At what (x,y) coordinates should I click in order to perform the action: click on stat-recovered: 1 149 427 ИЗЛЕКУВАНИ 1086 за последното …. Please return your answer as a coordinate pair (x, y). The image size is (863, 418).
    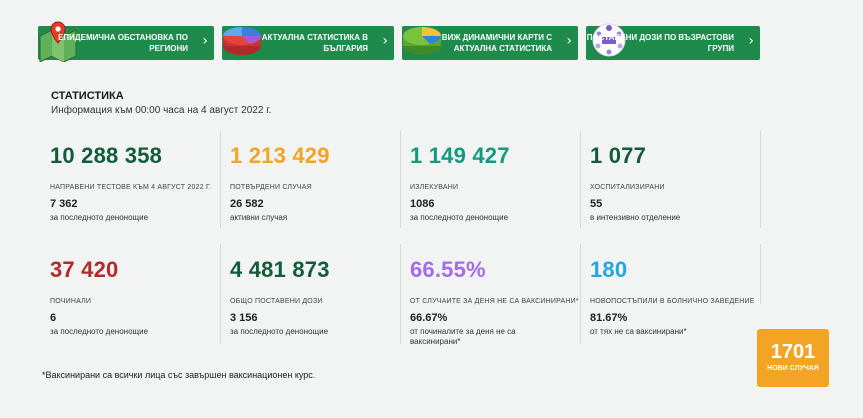
    Looking at the image, I should click on (499, 183).